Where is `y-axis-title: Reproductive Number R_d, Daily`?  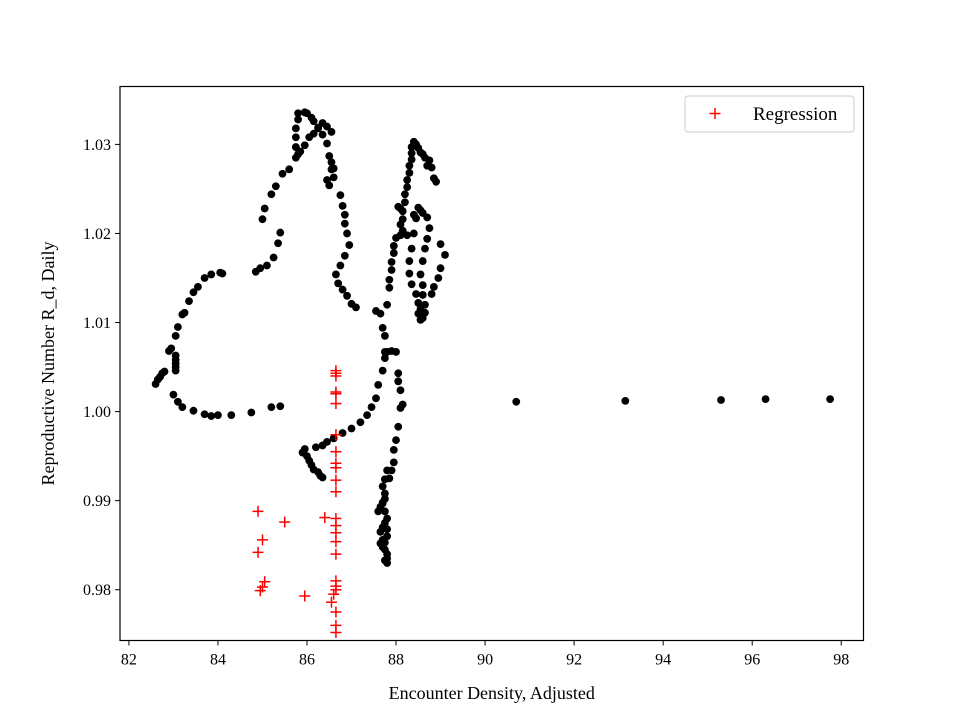
y-axis-title: Reproductive Number R_d, Daily is located at coordinates (48, 364).